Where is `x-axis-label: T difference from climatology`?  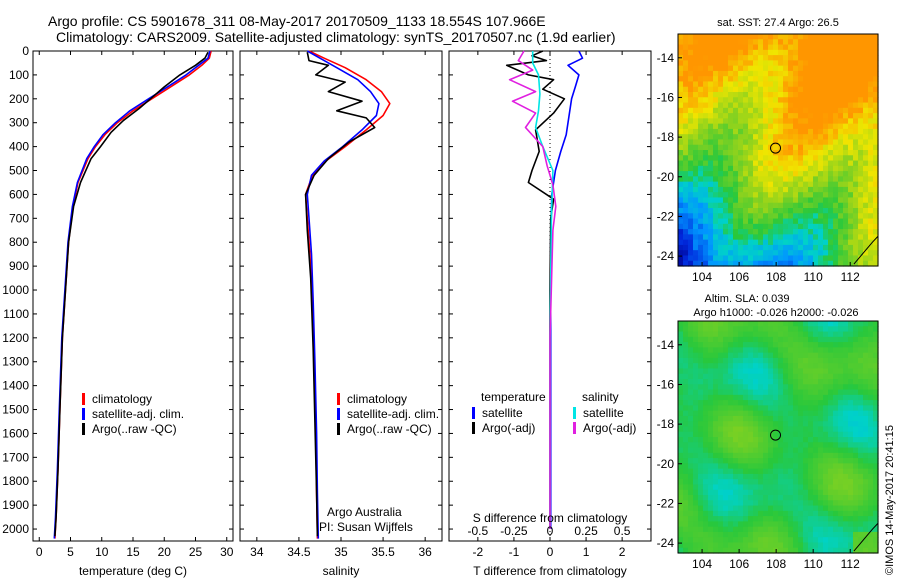
x-axis-label: T difference from climatology is located at coordinates (550, 571).